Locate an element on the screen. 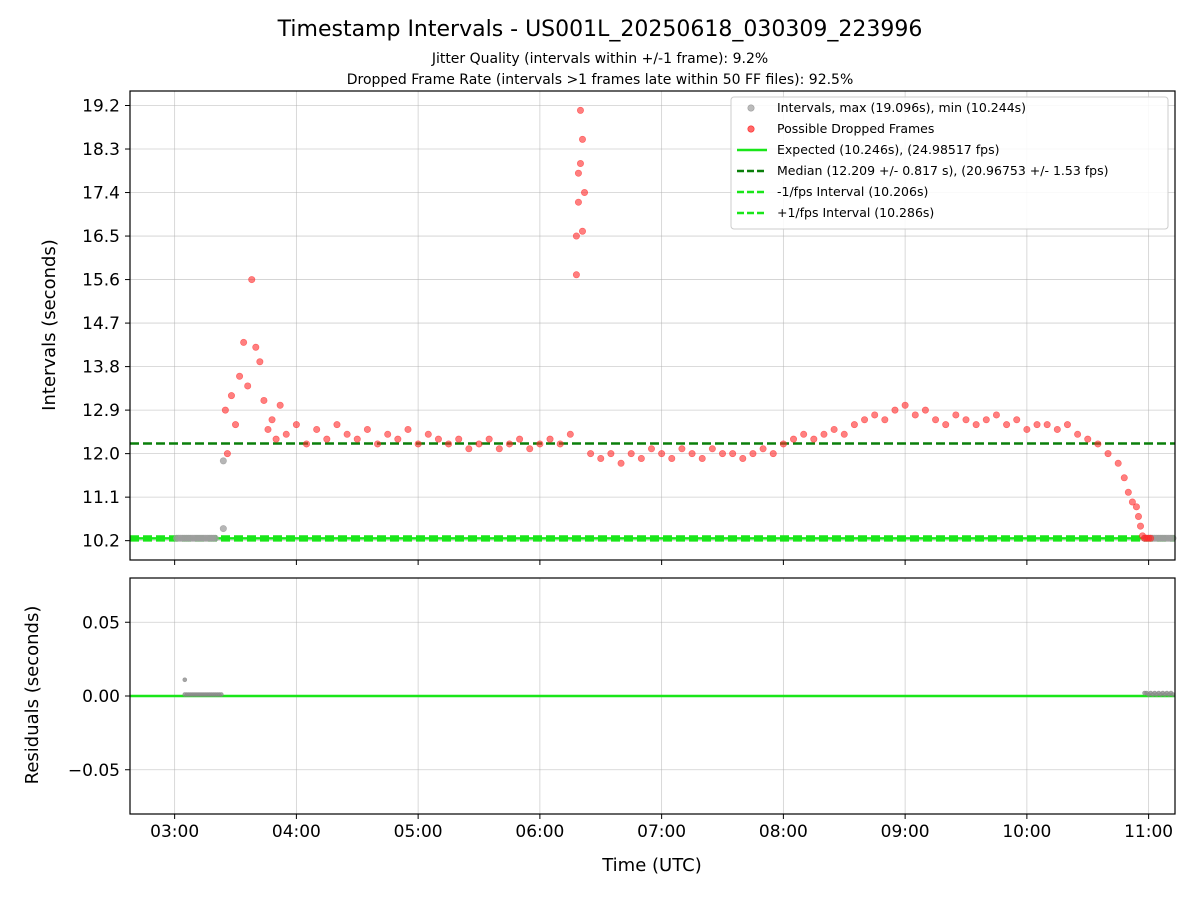 This screenshot has width=1200, height=900. bottom-y-tick-label: −0.05 is located at coordinates (94, 771).